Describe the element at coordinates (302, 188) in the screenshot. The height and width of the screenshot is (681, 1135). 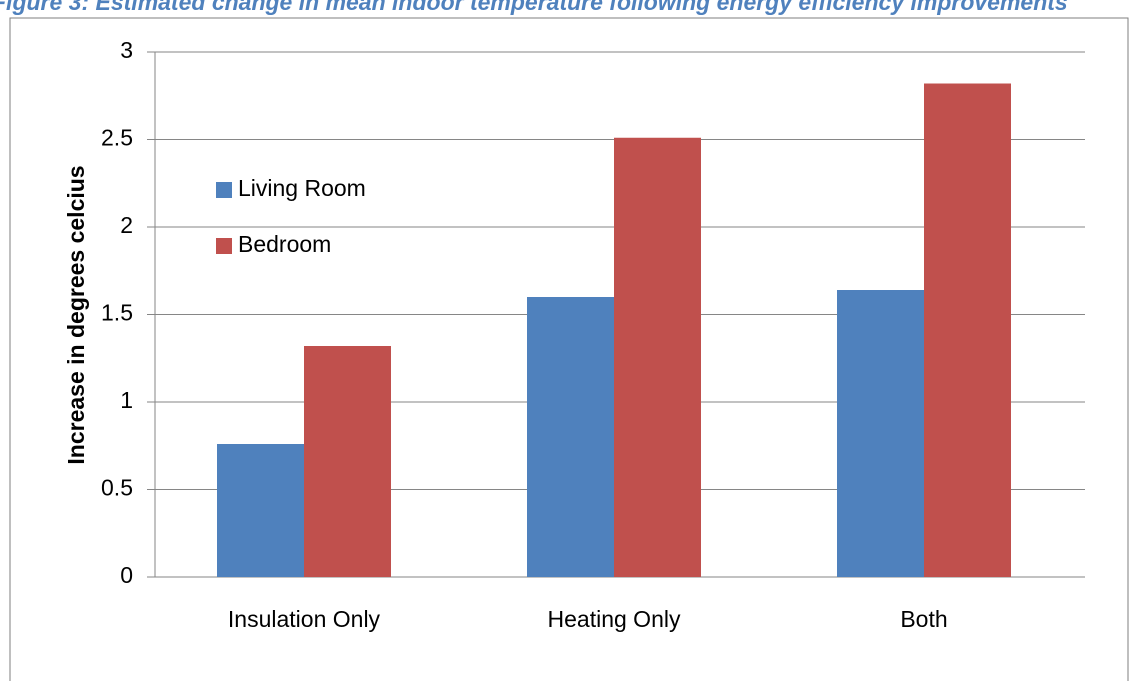
I see `legend-label: Living Room` at that location.